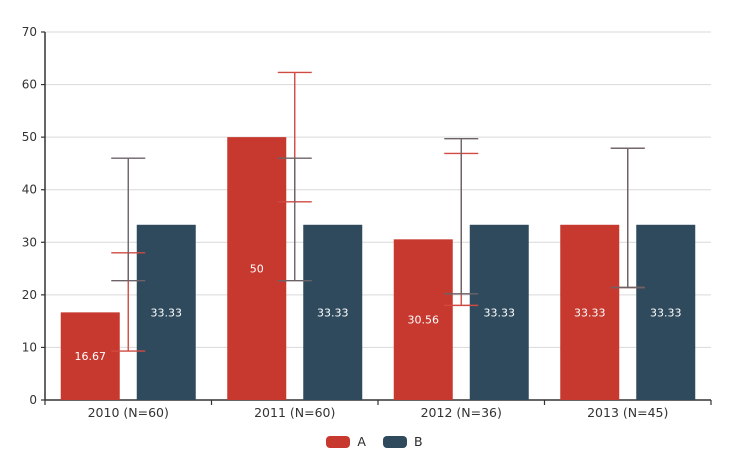 The width and height of the screenshot is (735, 458). I want to click on legend-item-b: B, so click(402, 441).